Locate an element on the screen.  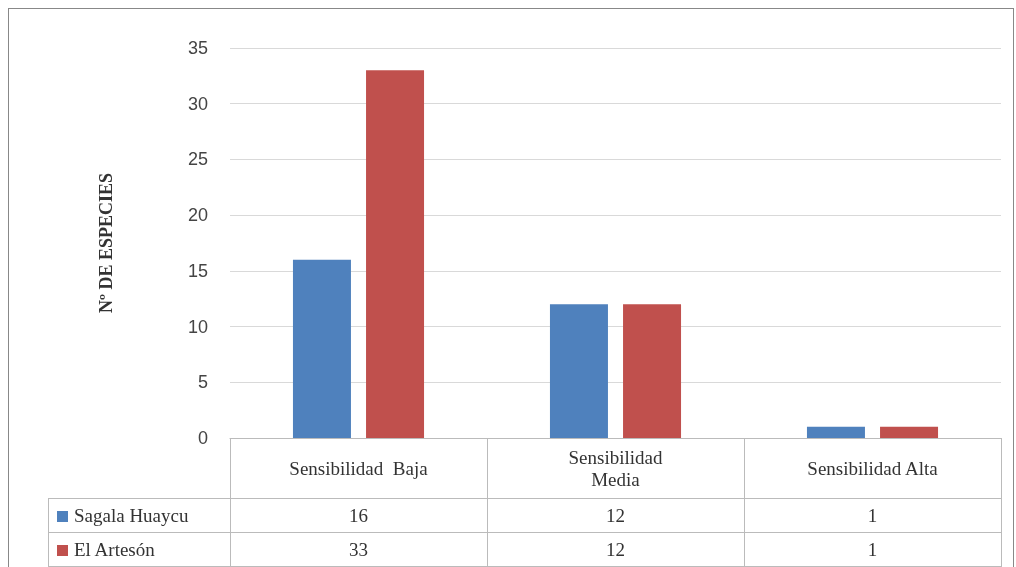
y-tick-label: 0 is located at coordinates (202, 438).